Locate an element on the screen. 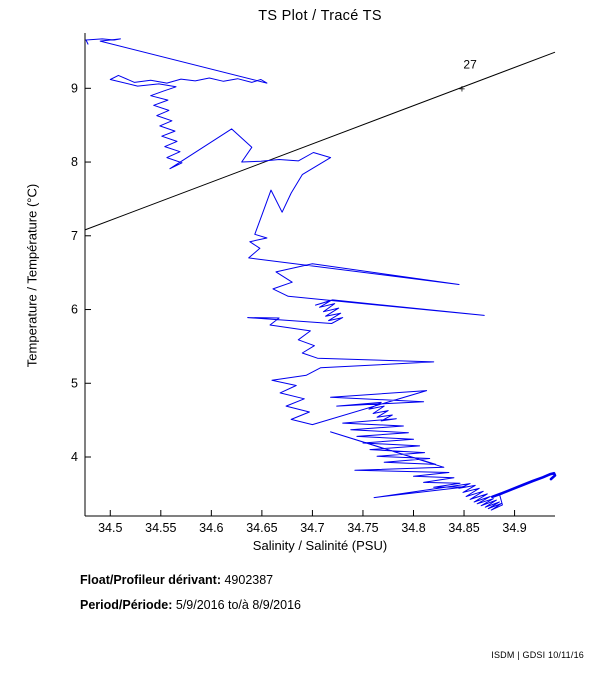 Image resolution: width=611 pixels, height=675 pixels. x-tick-label: 34.6 is located at coordinates (211, 528).